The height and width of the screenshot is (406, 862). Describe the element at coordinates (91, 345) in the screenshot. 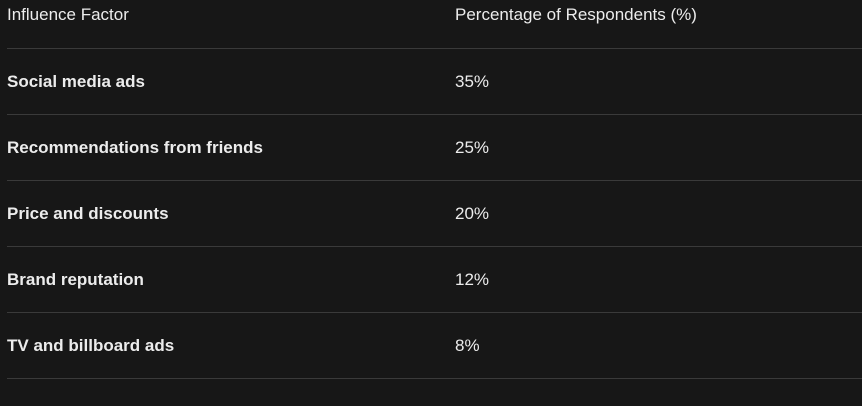

I see `table-cell: TV and billboard ads` at that location.